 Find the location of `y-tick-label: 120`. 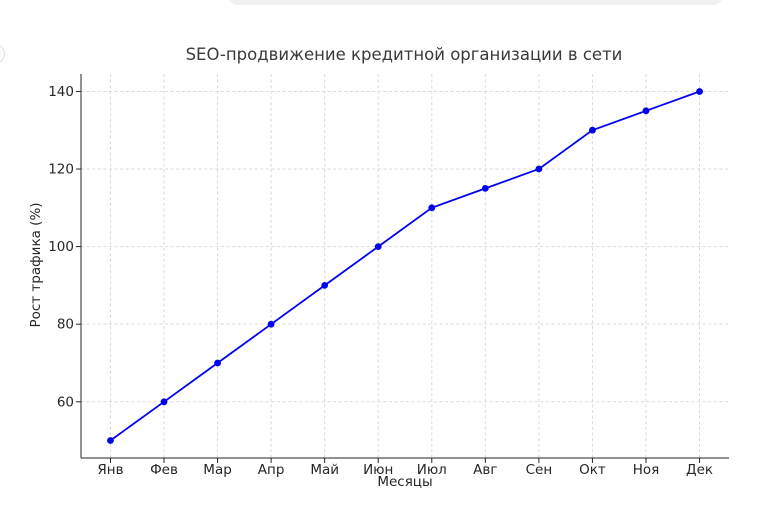

y-tick-label: 120 is located at coordinates (61, 170).